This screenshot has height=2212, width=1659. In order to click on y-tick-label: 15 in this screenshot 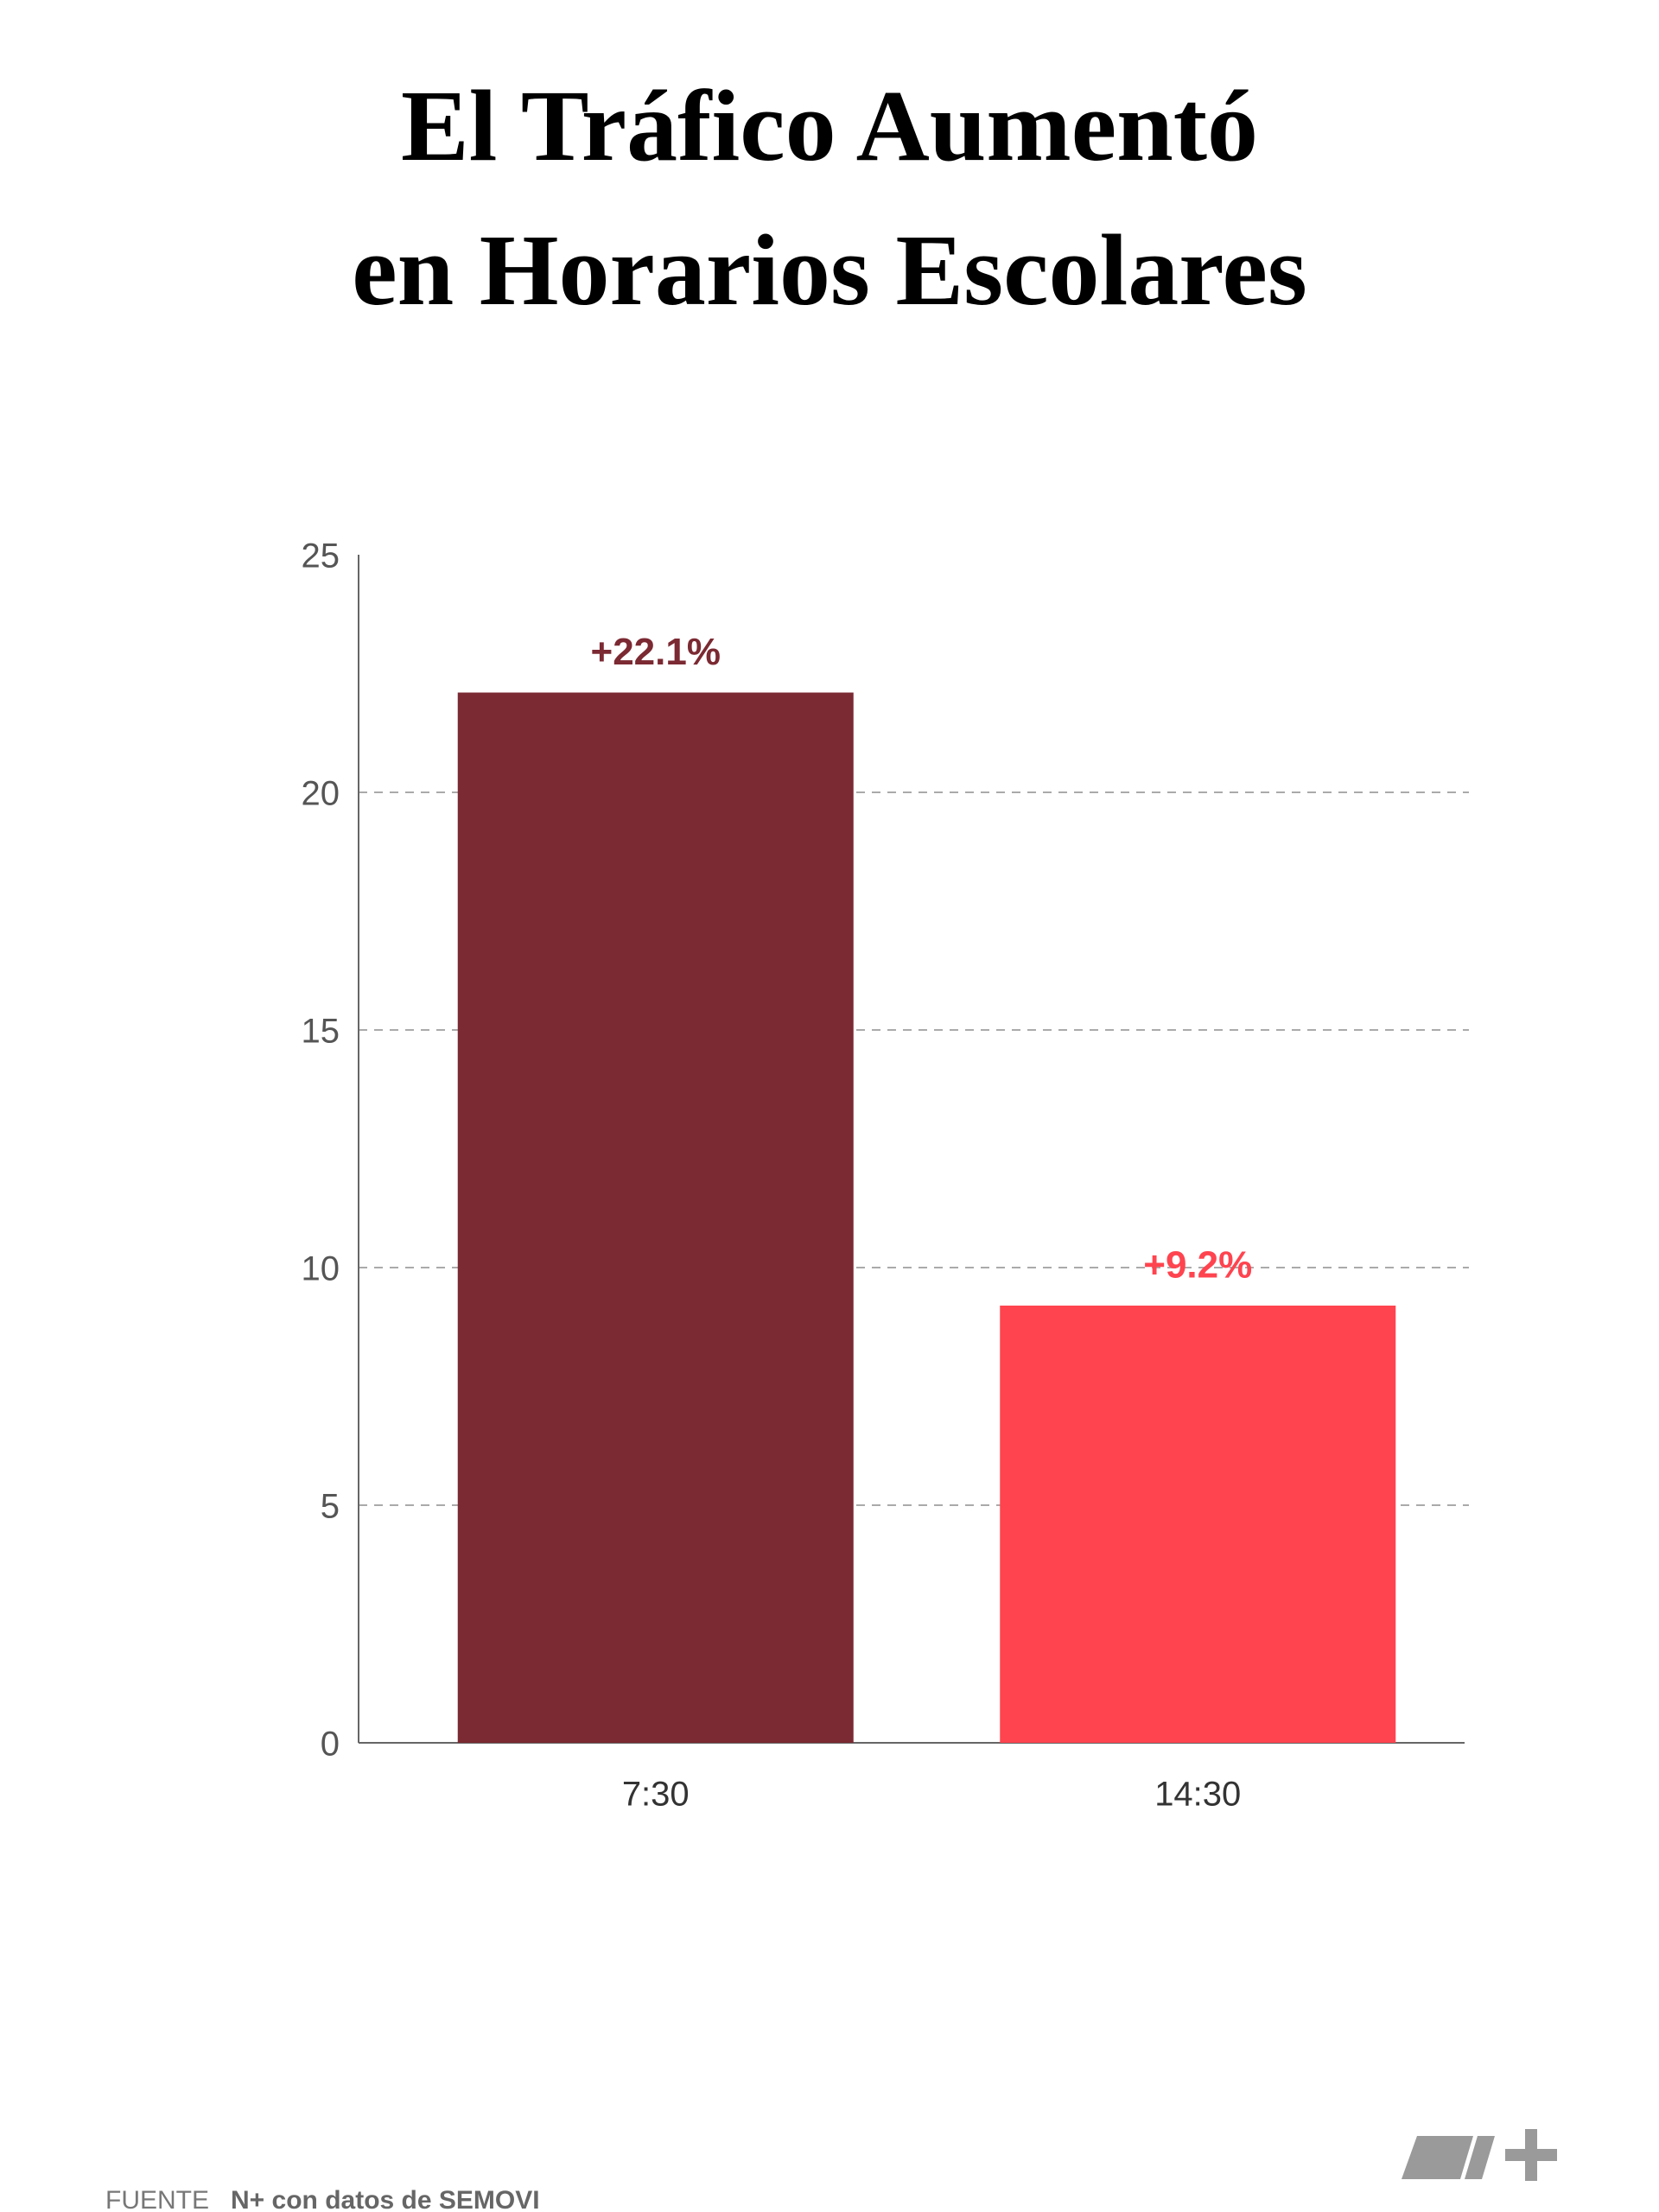, I will do `click(321, 1032)`.